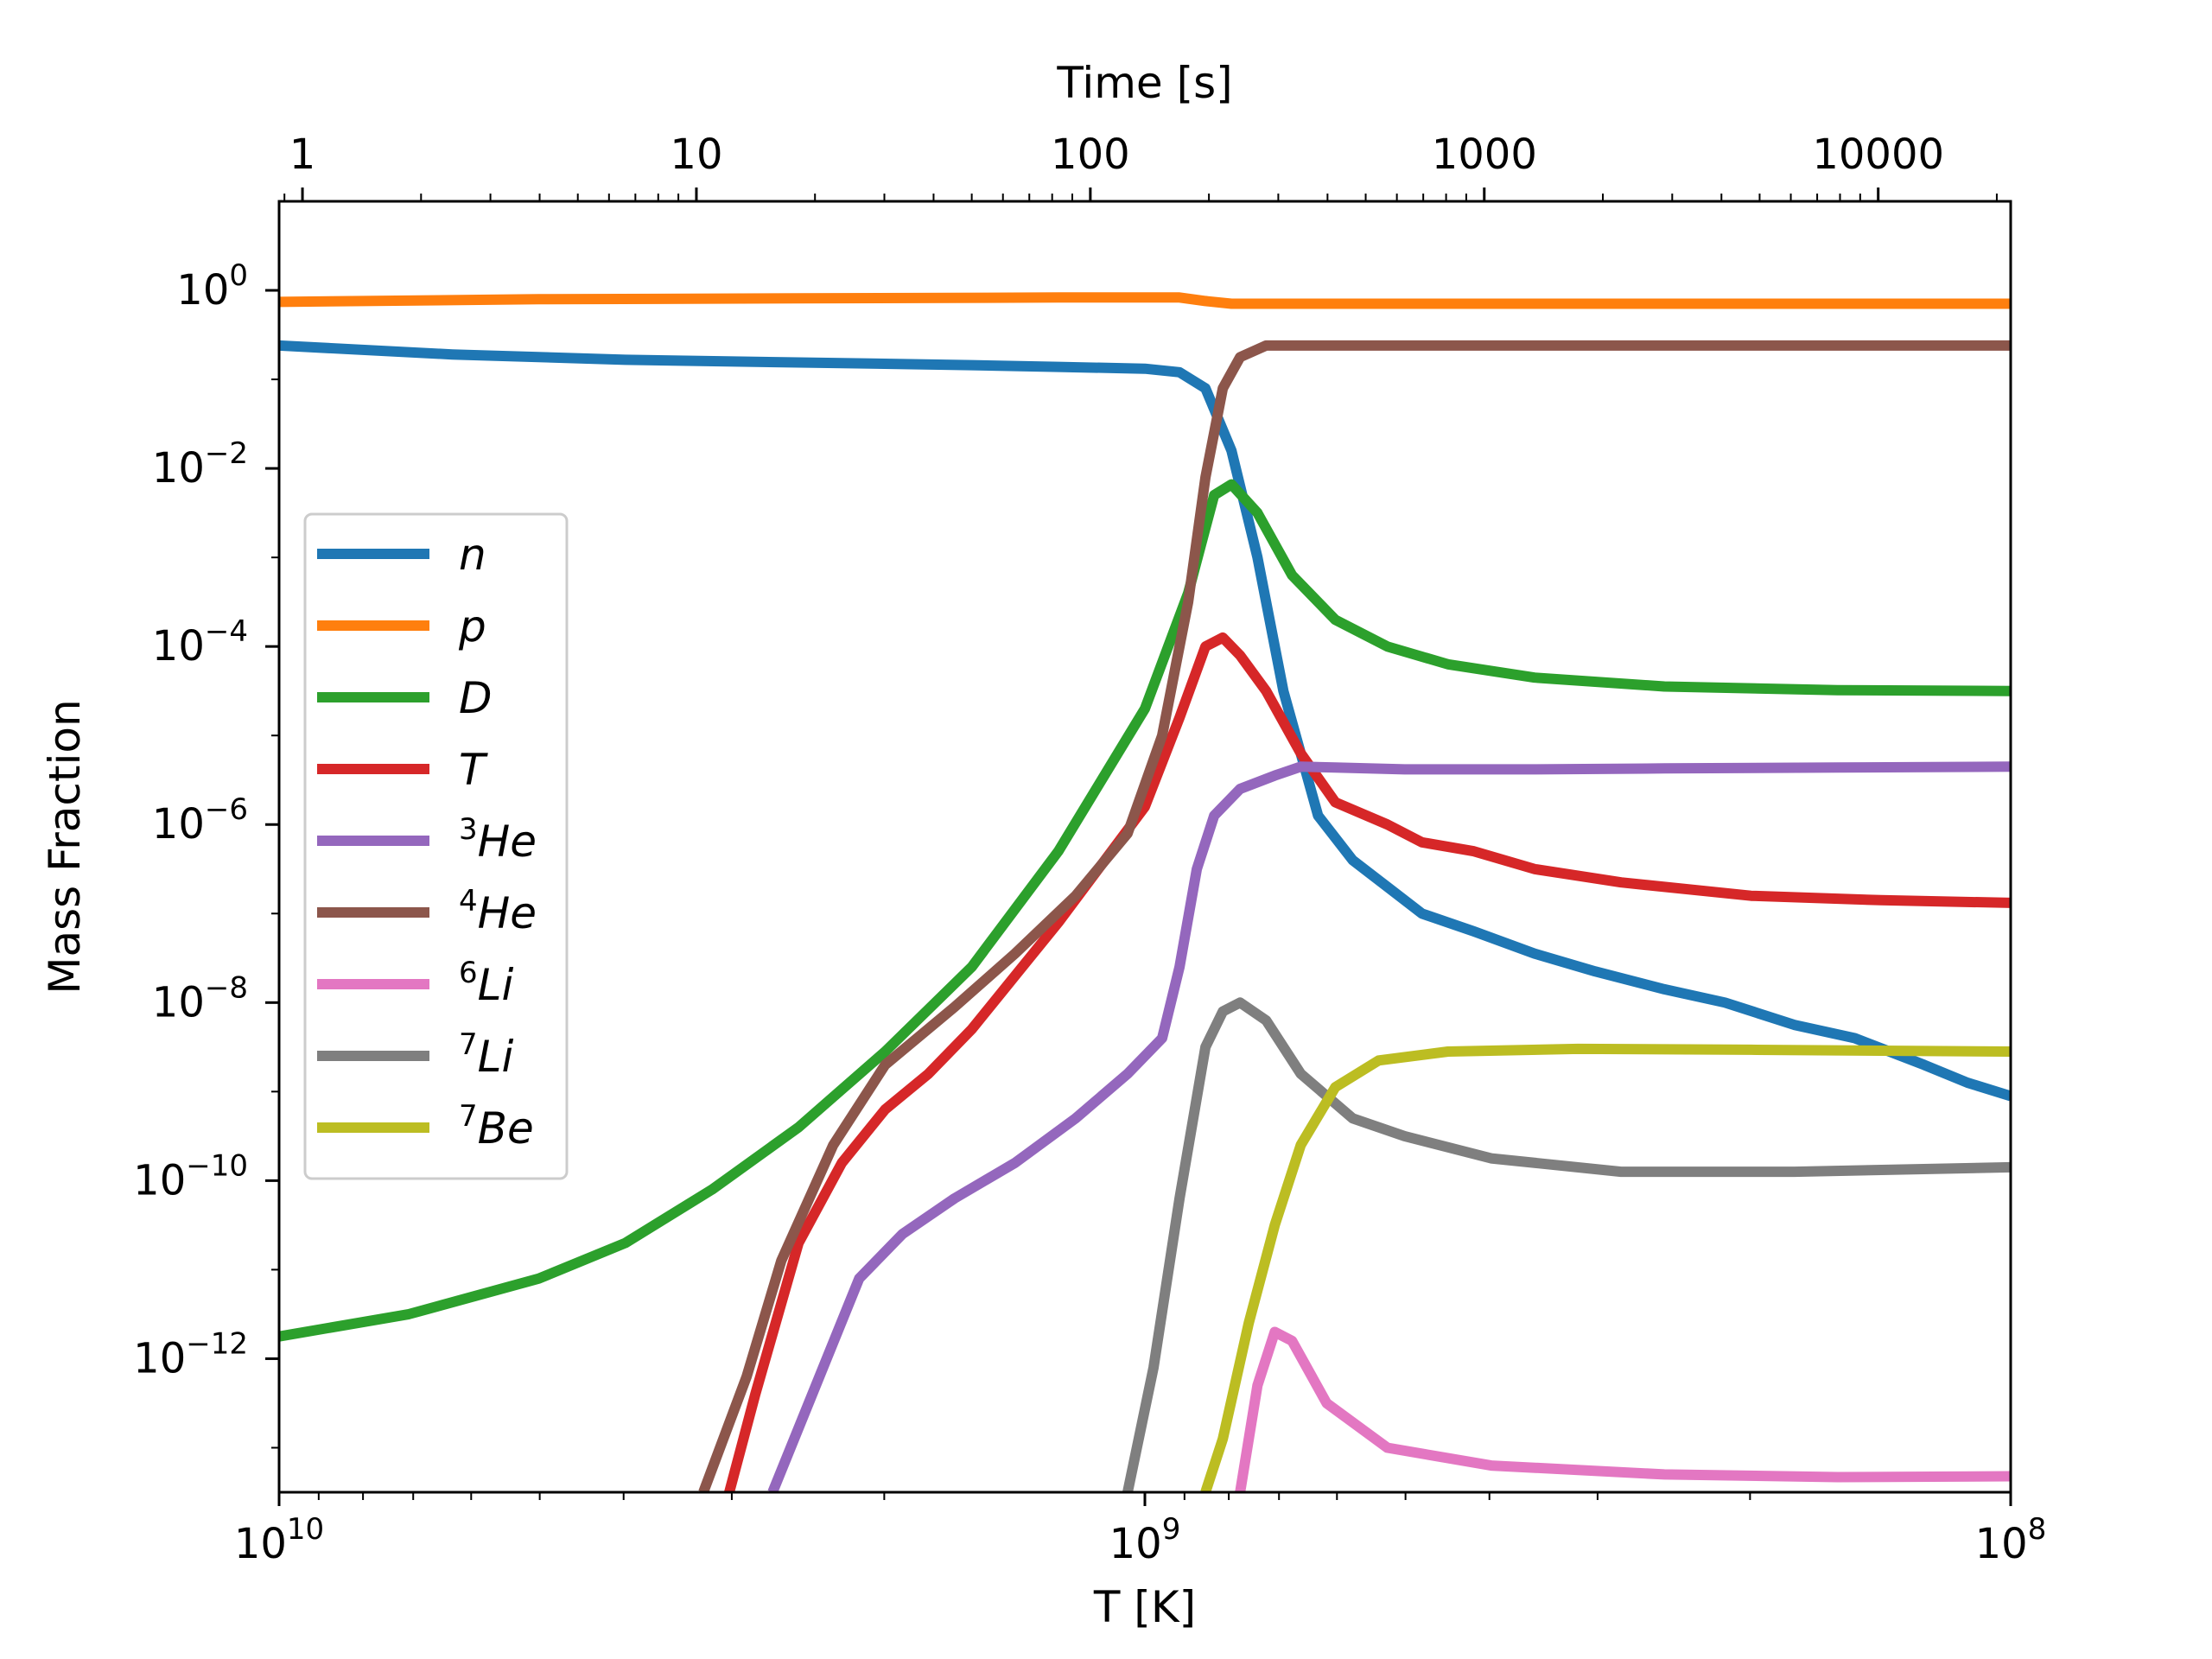 This screenshot has height=1659, width=2212. What do you see at coordinates (200, 998) in the screenshot?
I see `y-tick-label: 10⁻⁸` at bounding box center [200, 998].